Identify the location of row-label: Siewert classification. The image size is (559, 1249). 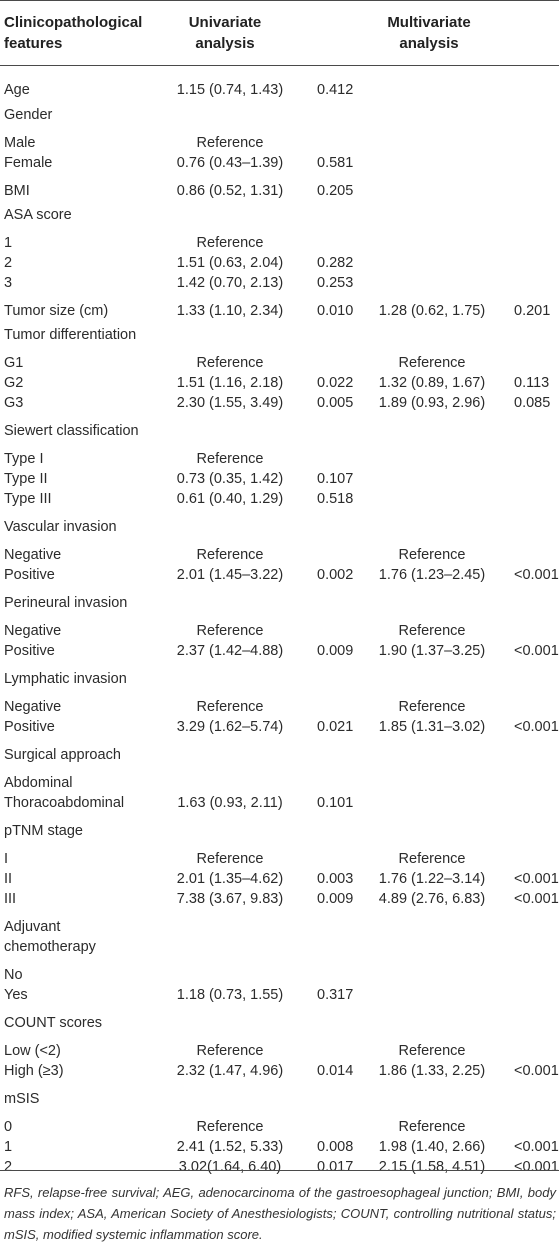
(71, 431).